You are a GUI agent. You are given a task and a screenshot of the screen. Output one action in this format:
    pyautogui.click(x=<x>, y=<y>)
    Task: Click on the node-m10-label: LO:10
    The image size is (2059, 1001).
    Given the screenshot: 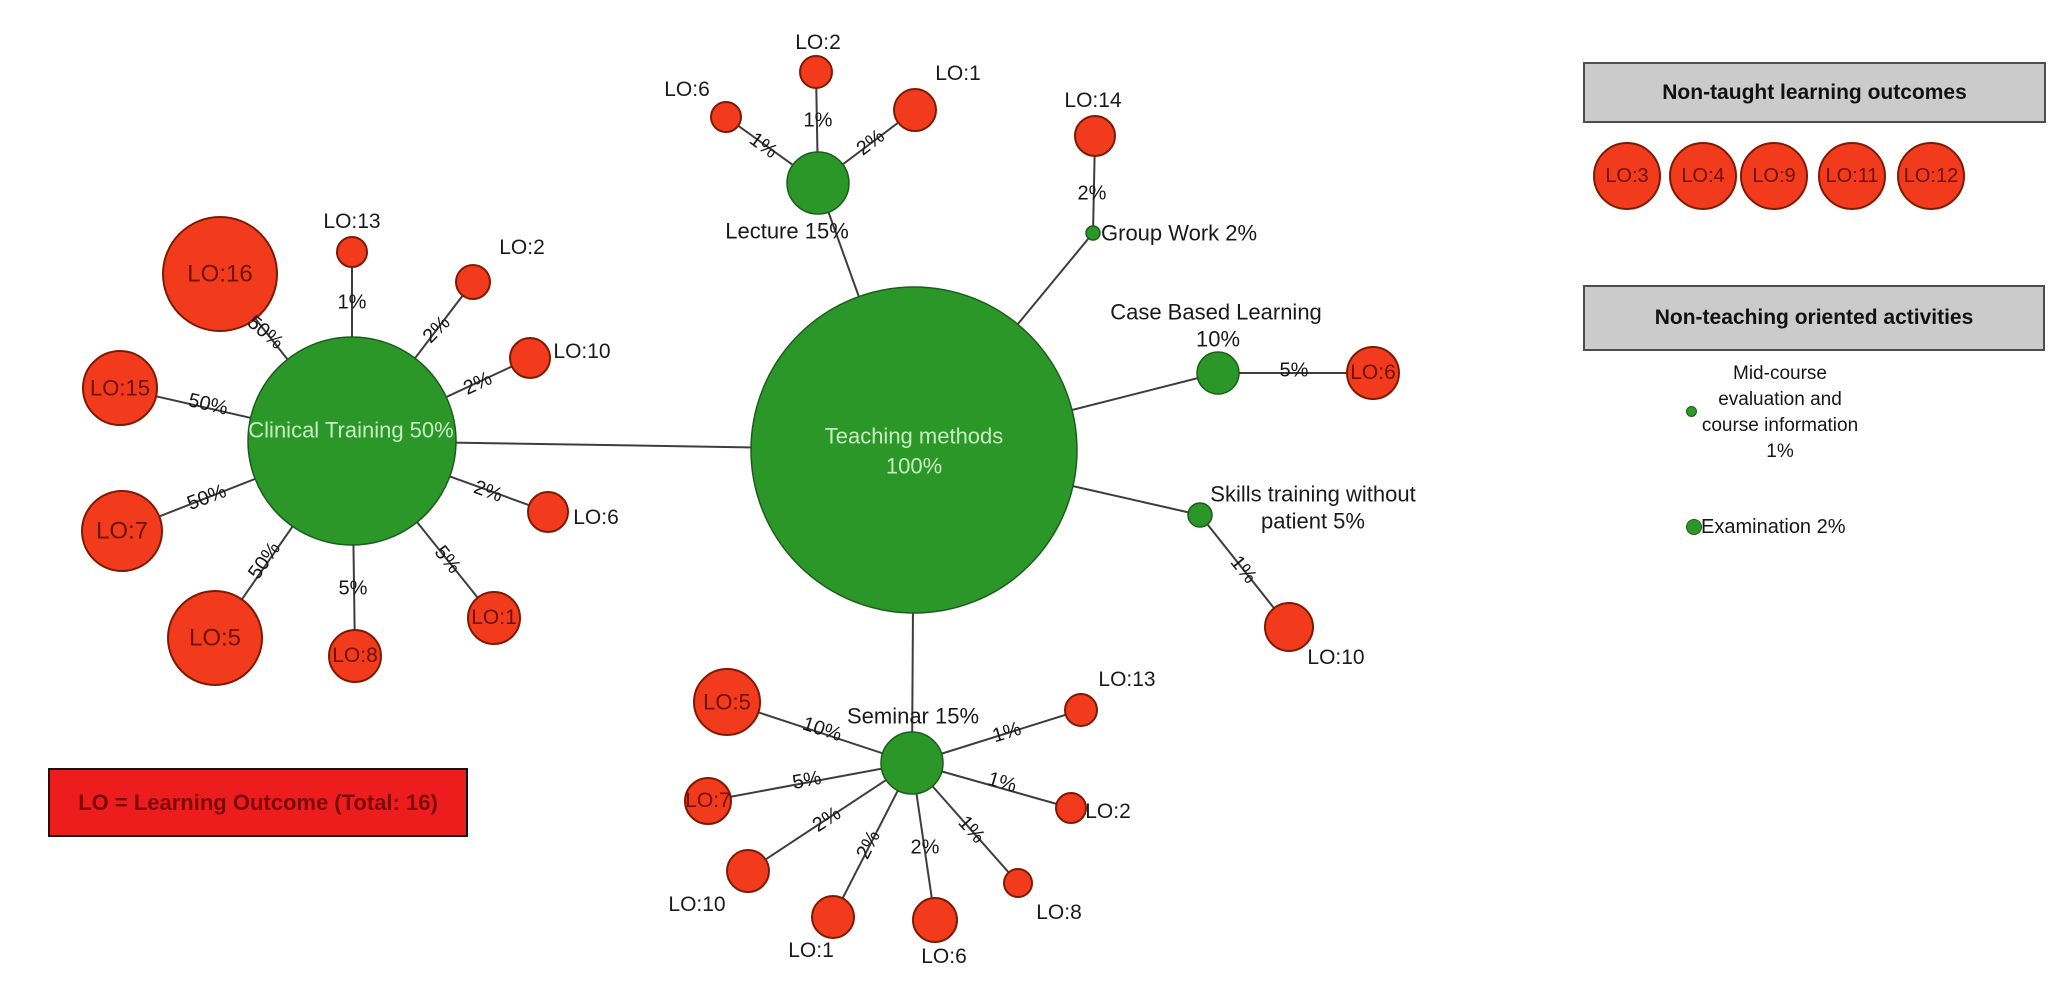 What is the action you would take?
    pyautogui.click(x=697, y=904)
    